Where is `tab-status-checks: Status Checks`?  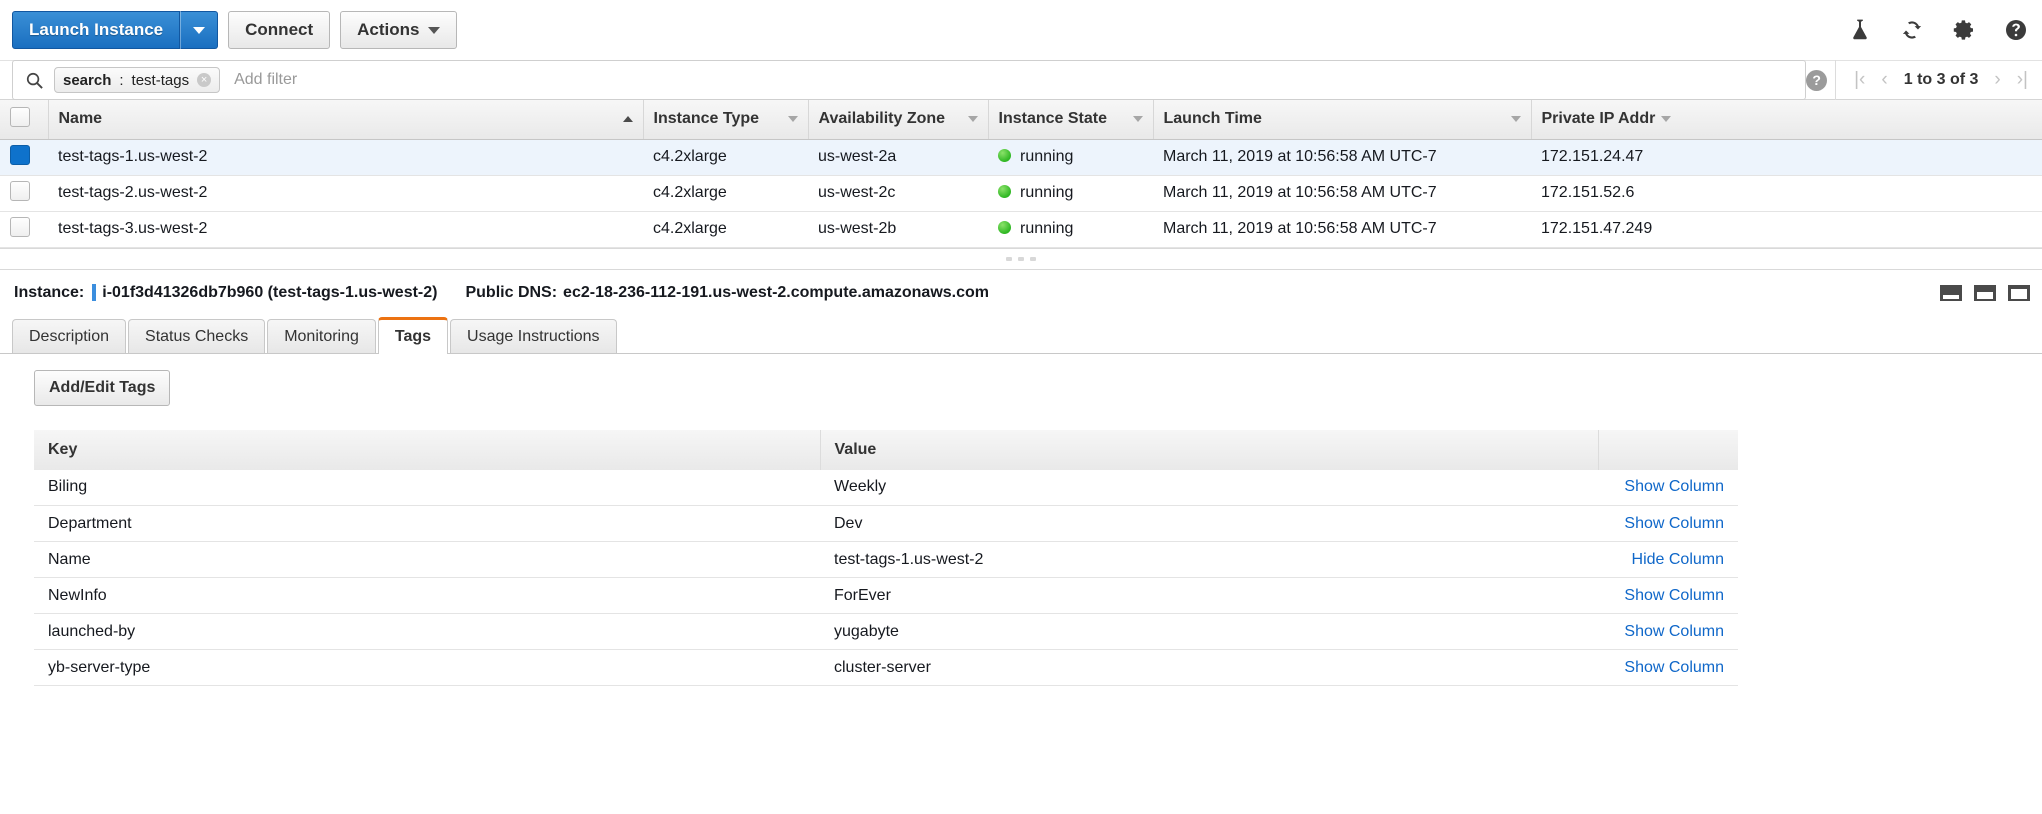
tab-status-checks: Status Checks is located at coordinates (197, 335).